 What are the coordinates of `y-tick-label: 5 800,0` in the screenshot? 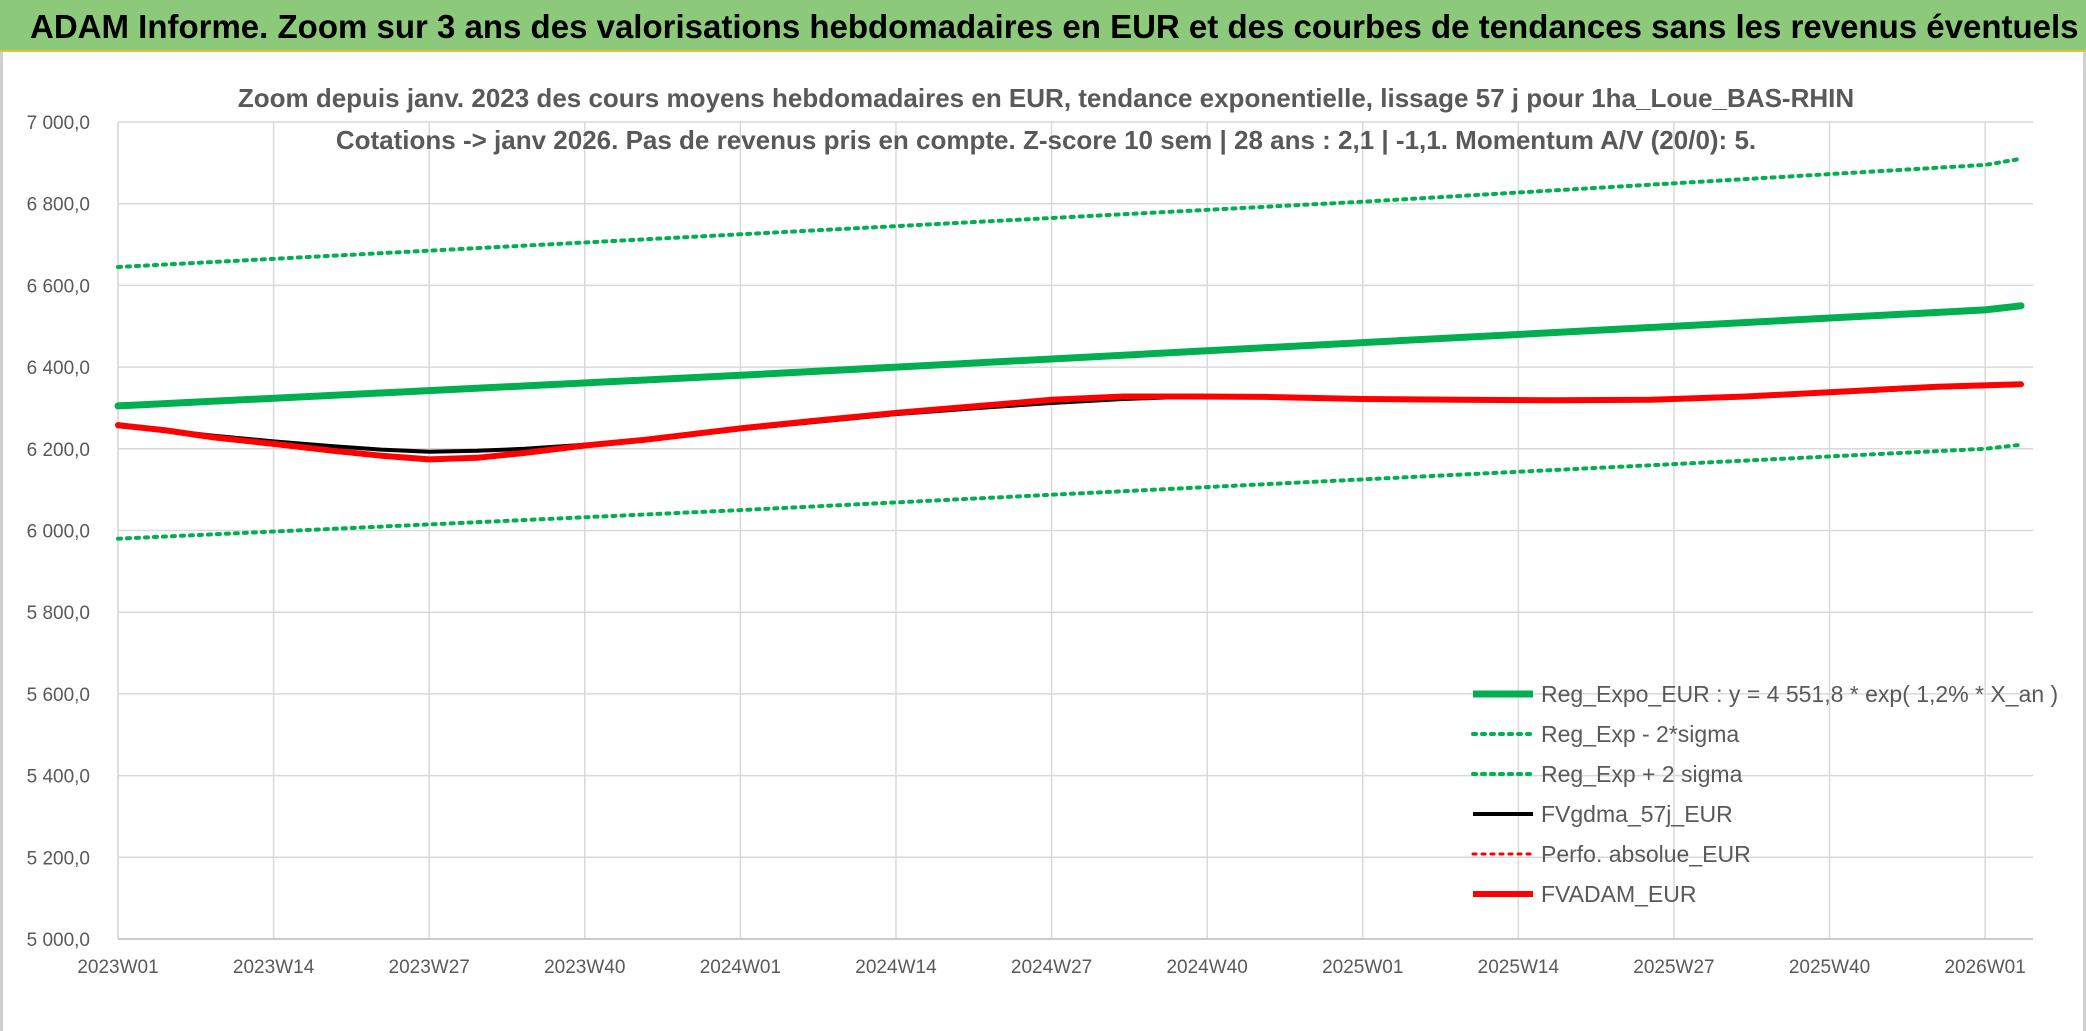 It's located at (58, 613).